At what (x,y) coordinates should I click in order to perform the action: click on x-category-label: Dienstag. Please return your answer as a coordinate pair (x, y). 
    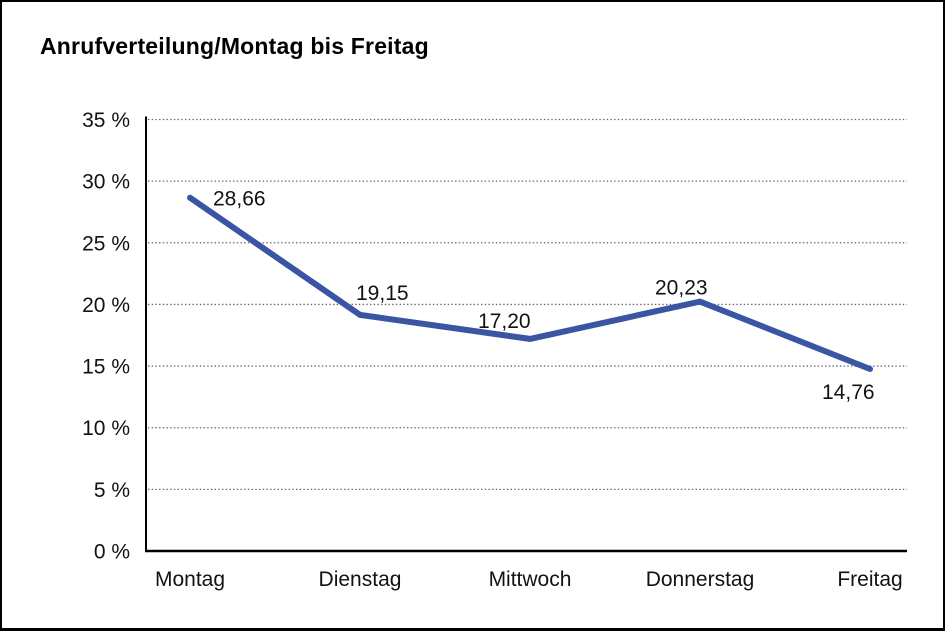
    Looking at the image, I should click on (360, 579).